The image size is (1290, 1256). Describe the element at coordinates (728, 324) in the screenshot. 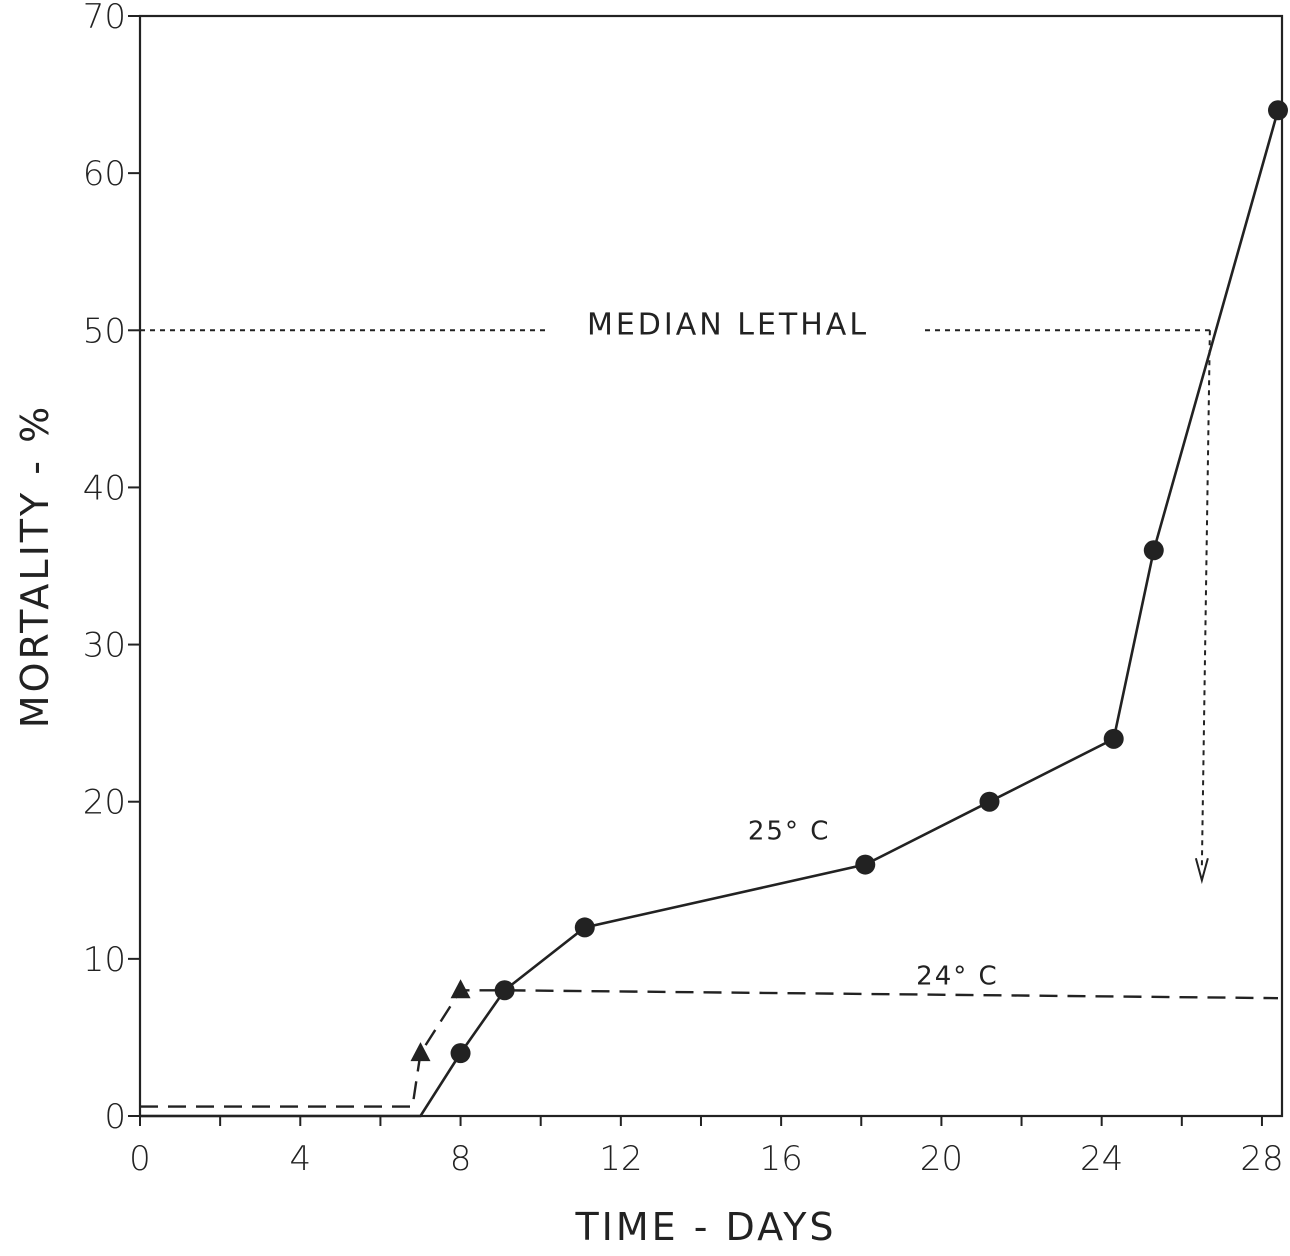

I see `median-lethal-label: MEDIAN LETHAL` at that location.